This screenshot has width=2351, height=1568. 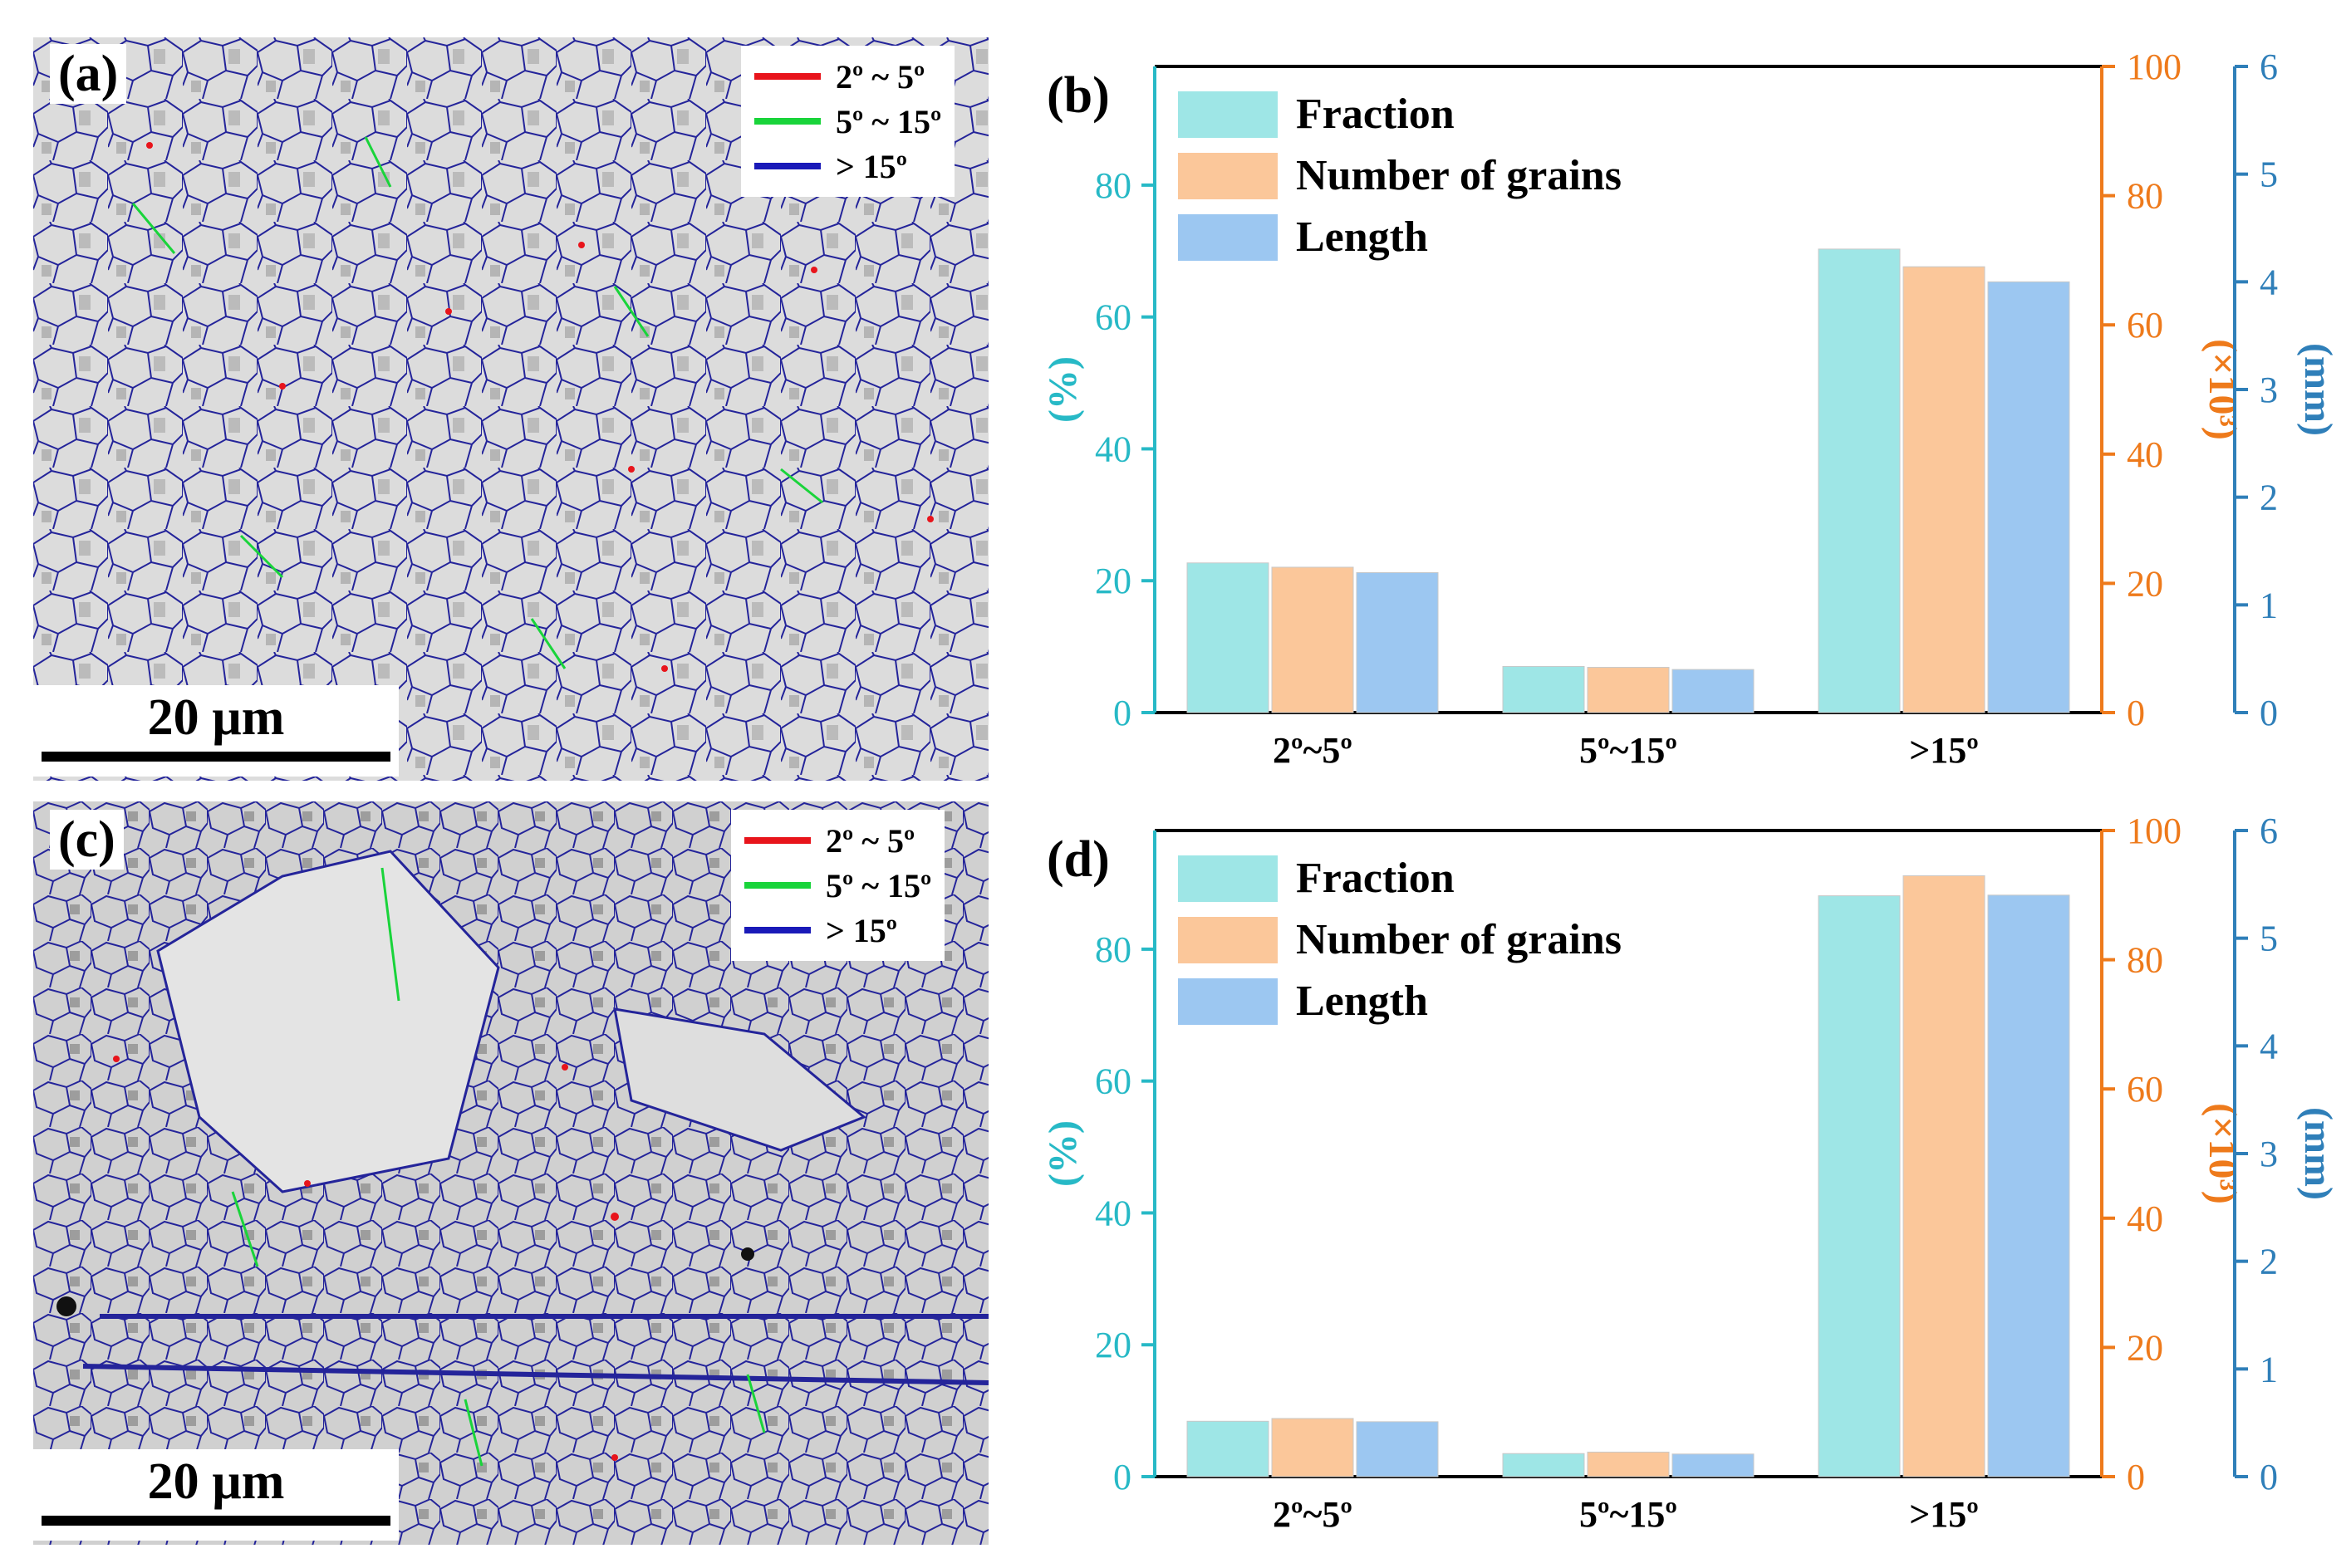 I want to click on scale-bar-line-c, so click(x=216, y=1521).